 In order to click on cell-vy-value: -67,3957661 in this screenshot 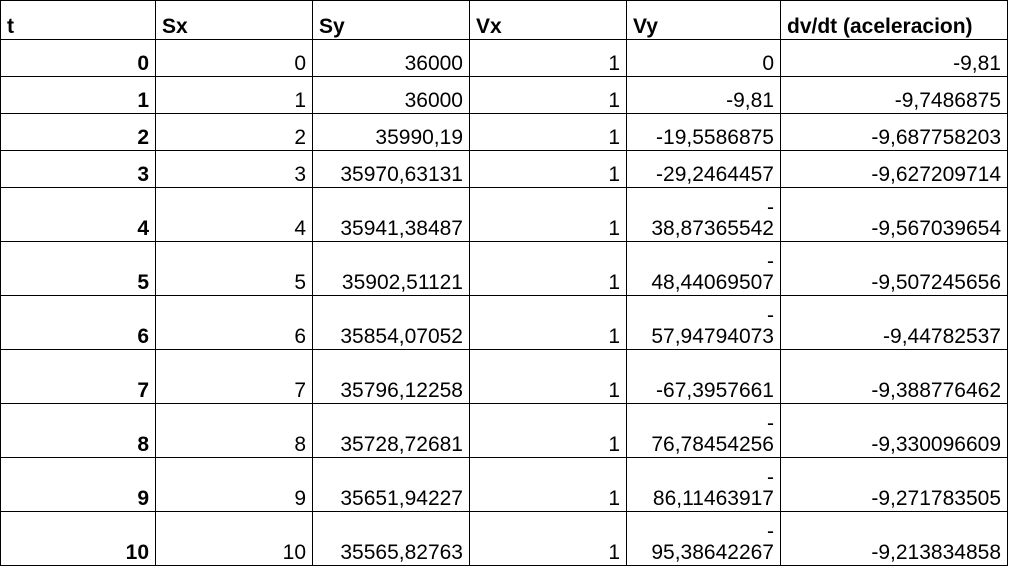, I will do `click(715, 390)`.